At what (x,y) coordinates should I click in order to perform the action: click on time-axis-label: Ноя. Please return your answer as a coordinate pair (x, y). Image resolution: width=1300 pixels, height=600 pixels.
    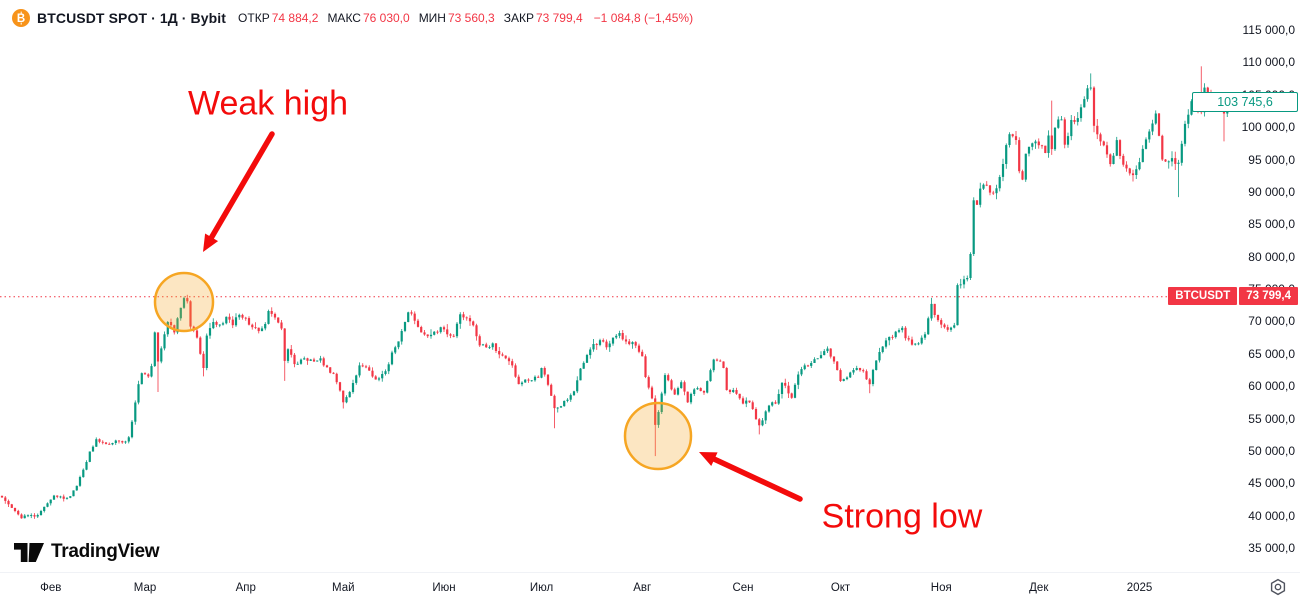
    Looking at the image, I should click on (941, 588).